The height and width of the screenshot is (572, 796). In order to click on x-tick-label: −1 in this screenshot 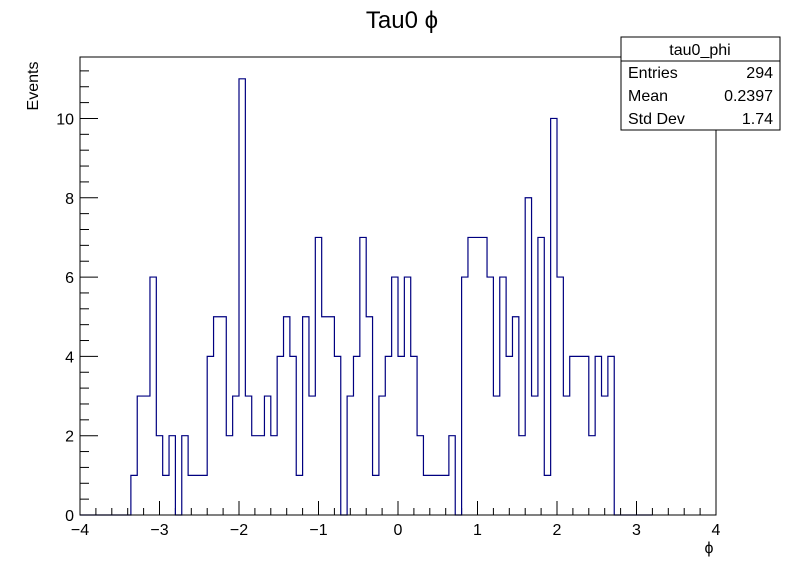, I will do `click(318, 530)`.